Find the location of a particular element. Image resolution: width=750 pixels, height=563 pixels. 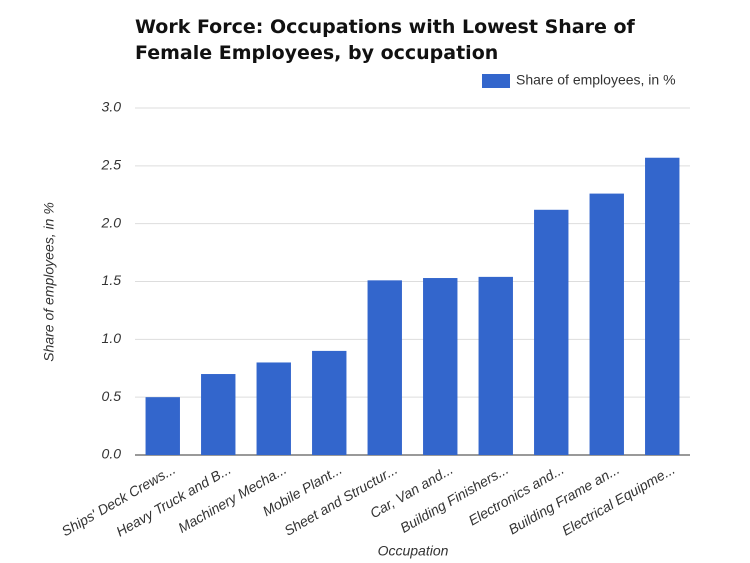

x-axis-label: Occupation is located at coordinates (413, 551).